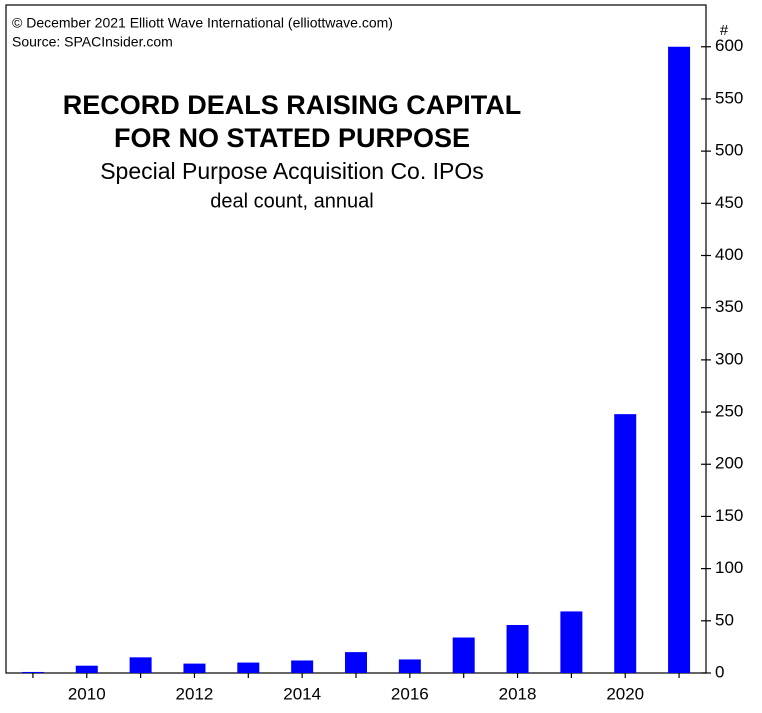  Describe the element at coordinates (729, 463) in the screenshot. I see `y-tick-label: 200` at that location.